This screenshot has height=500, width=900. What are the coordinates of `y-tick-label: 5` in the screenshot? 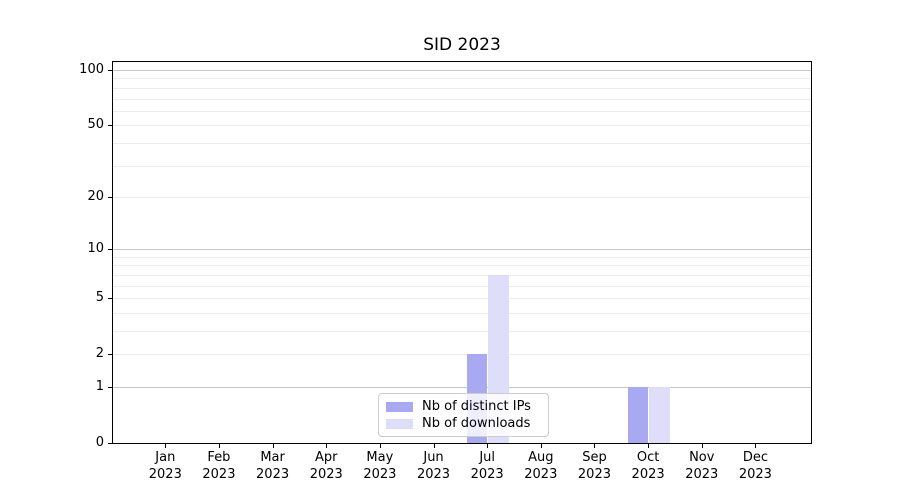 It's located at (99, 298).